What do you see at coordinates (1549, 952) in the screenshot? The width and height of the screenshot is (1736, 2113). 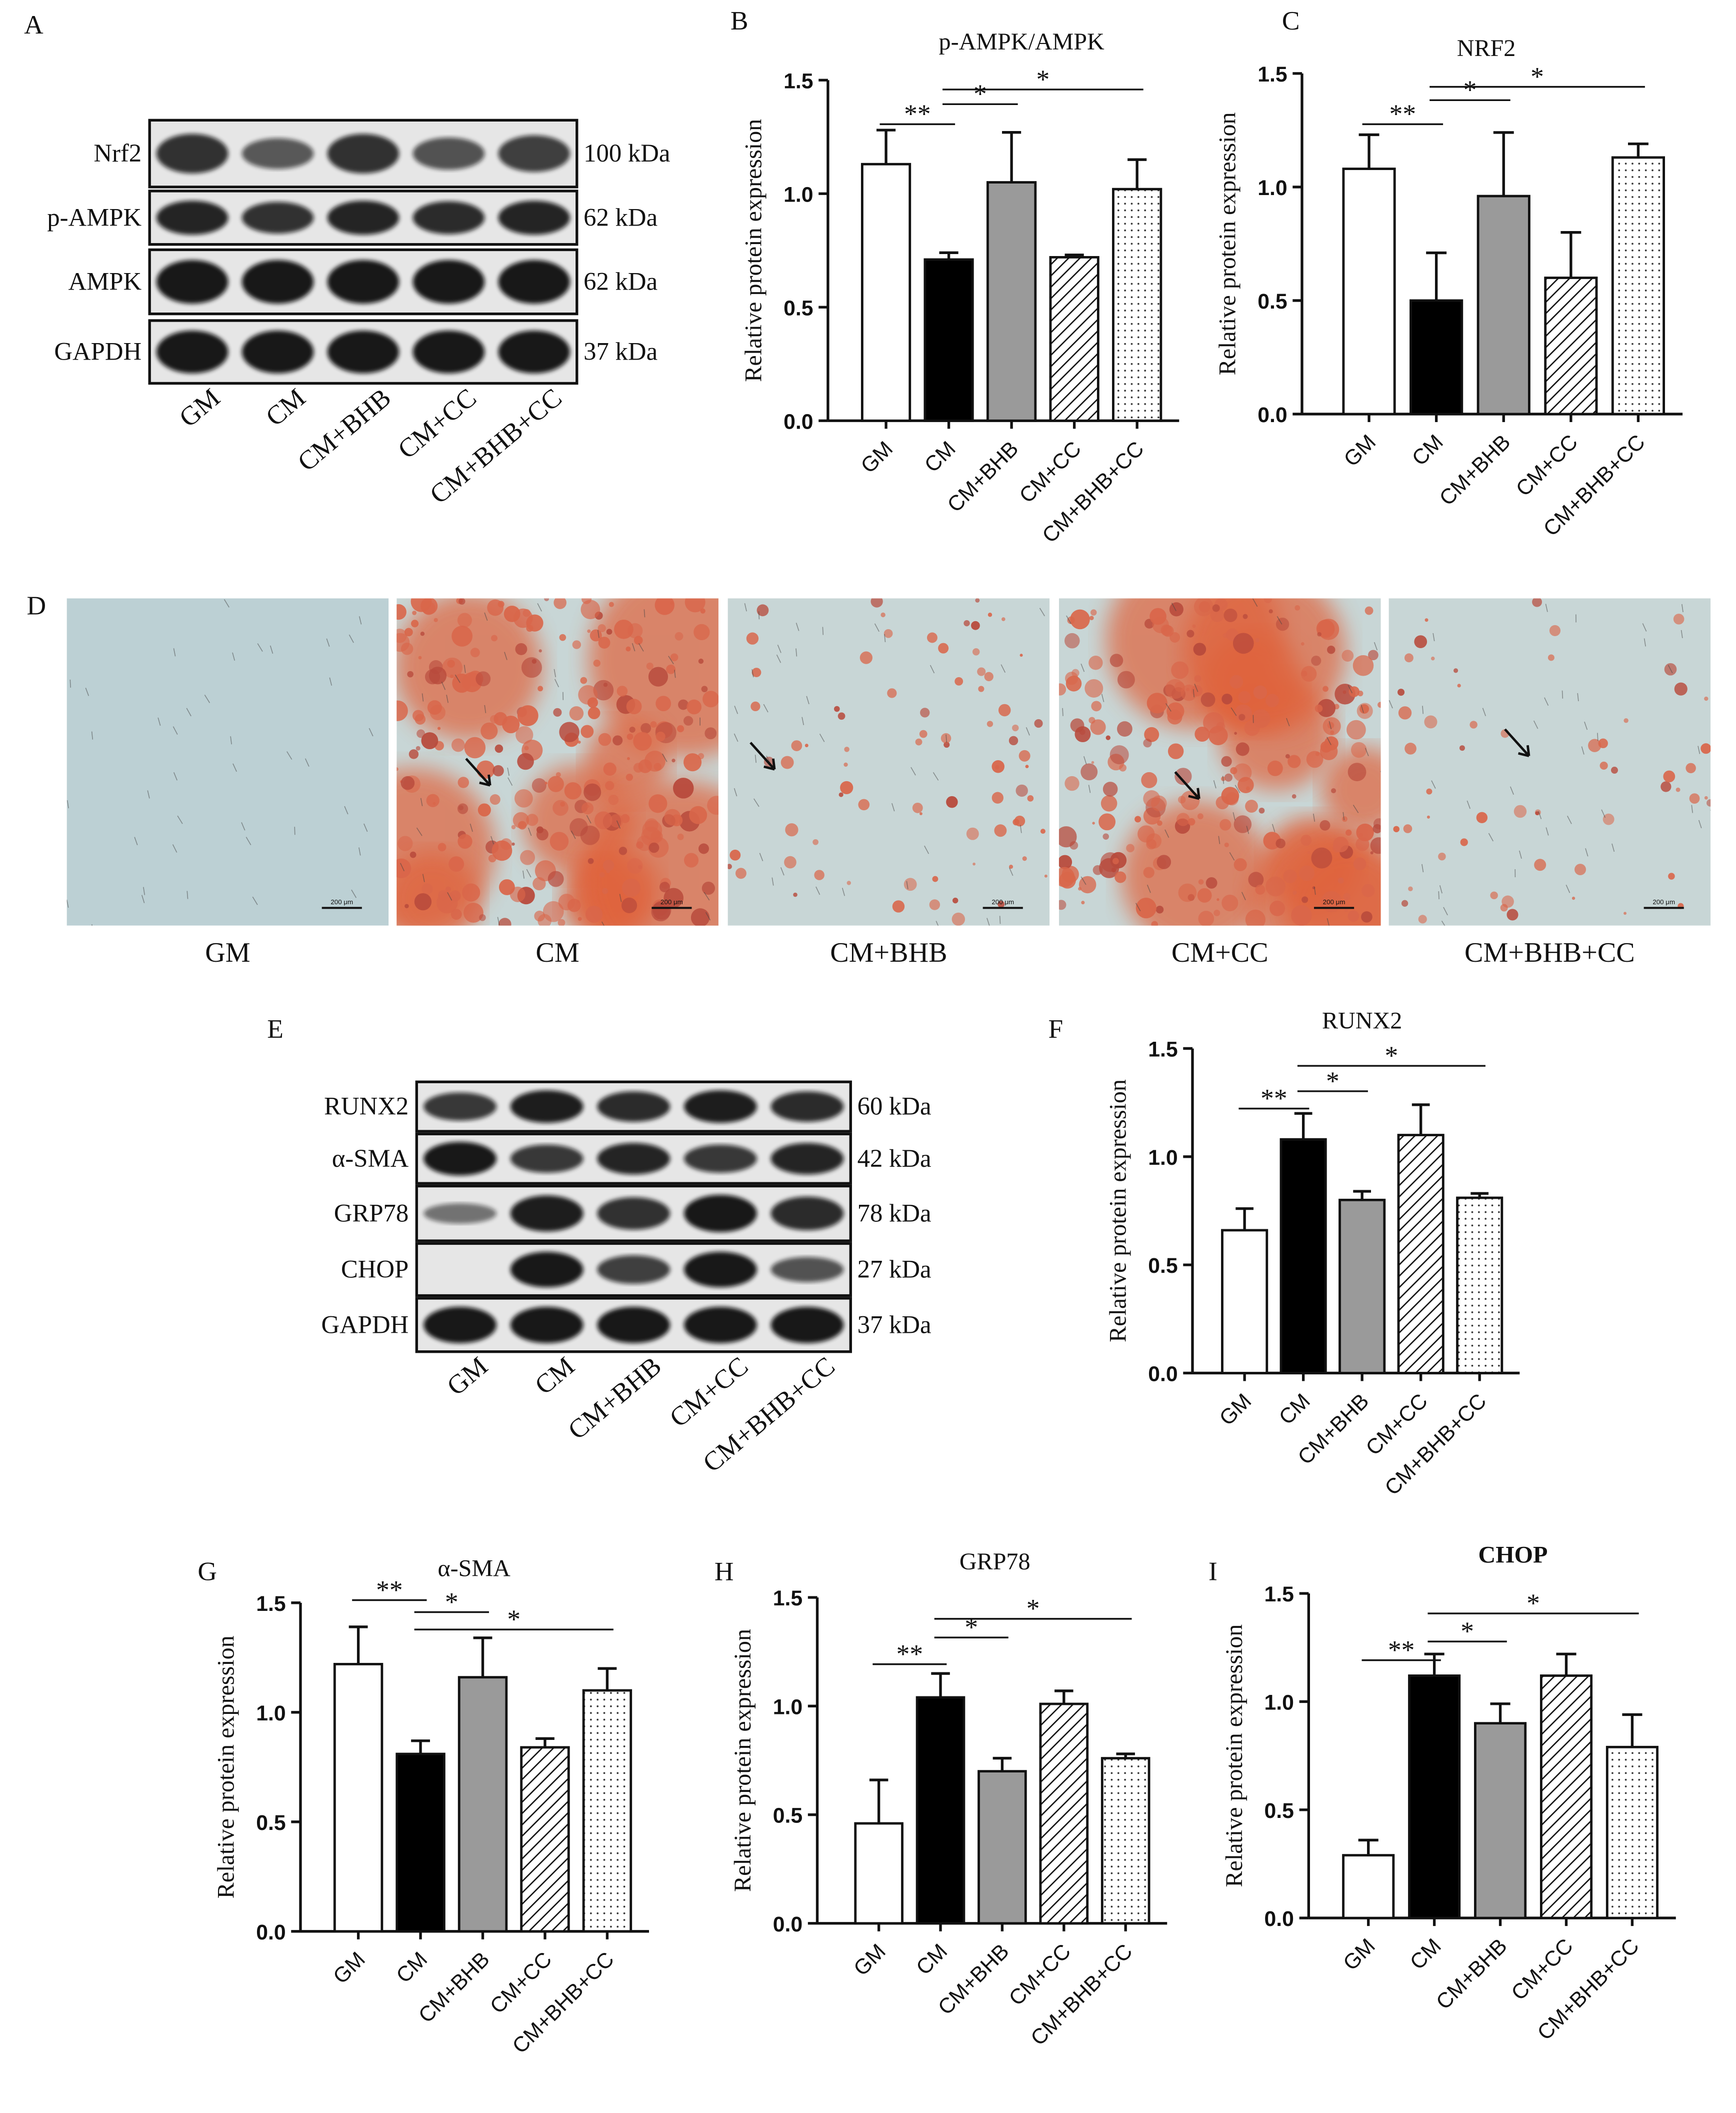 I see `micrograph-label: CM+BHB+CC` at bounding box center [1549, 952].